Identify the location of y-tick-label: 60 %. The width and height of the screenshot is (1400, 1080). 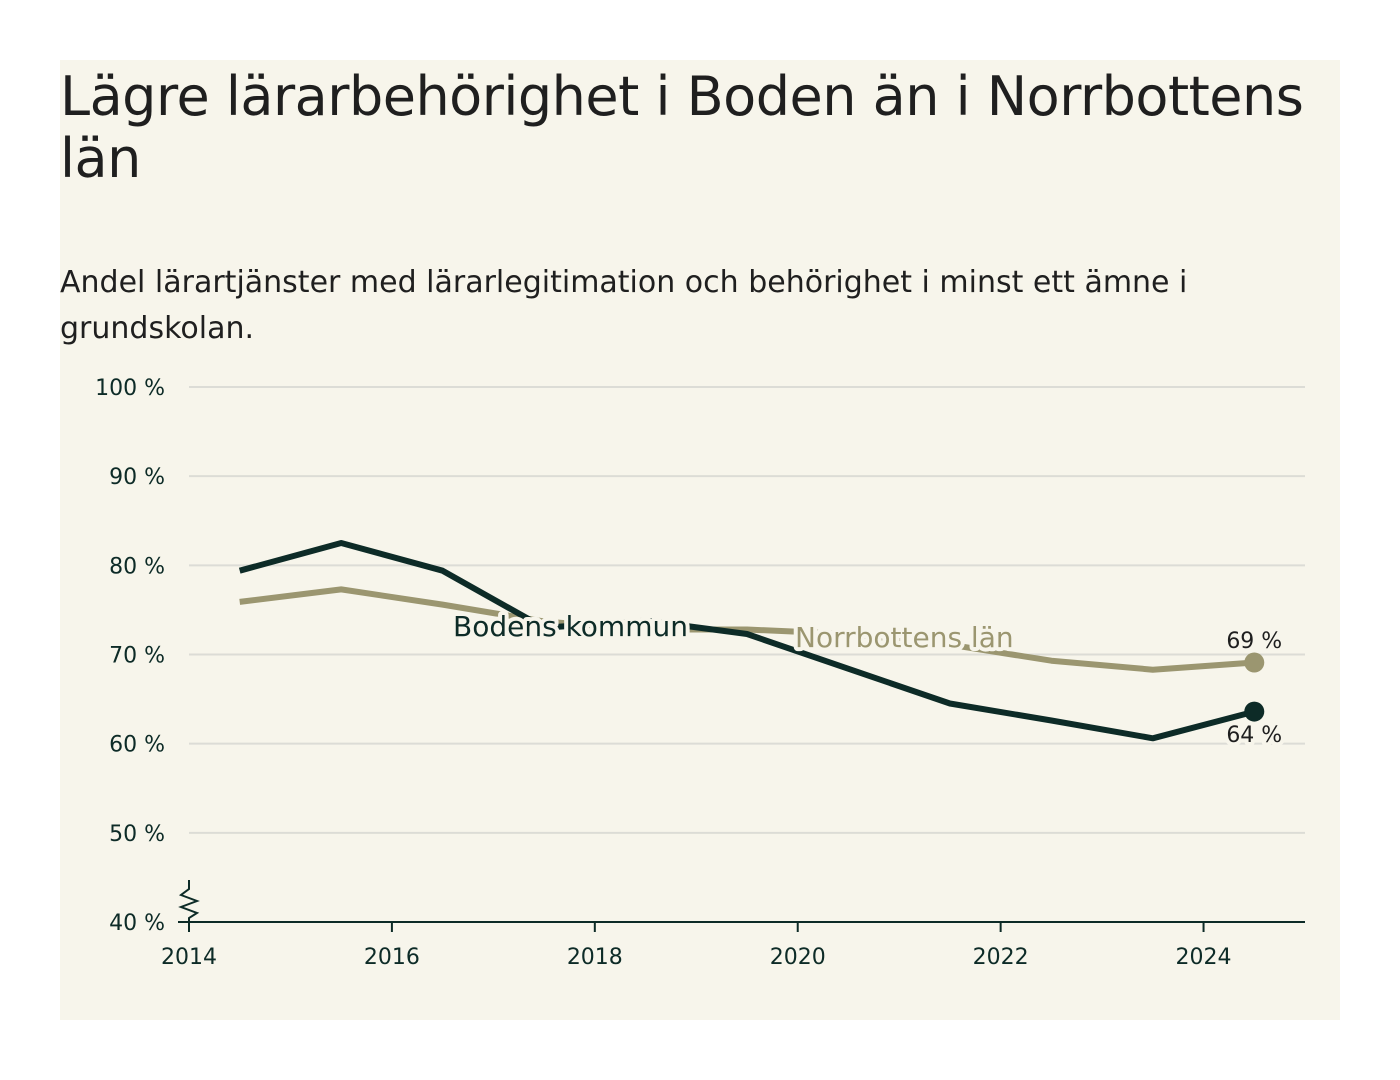
(137, 745).